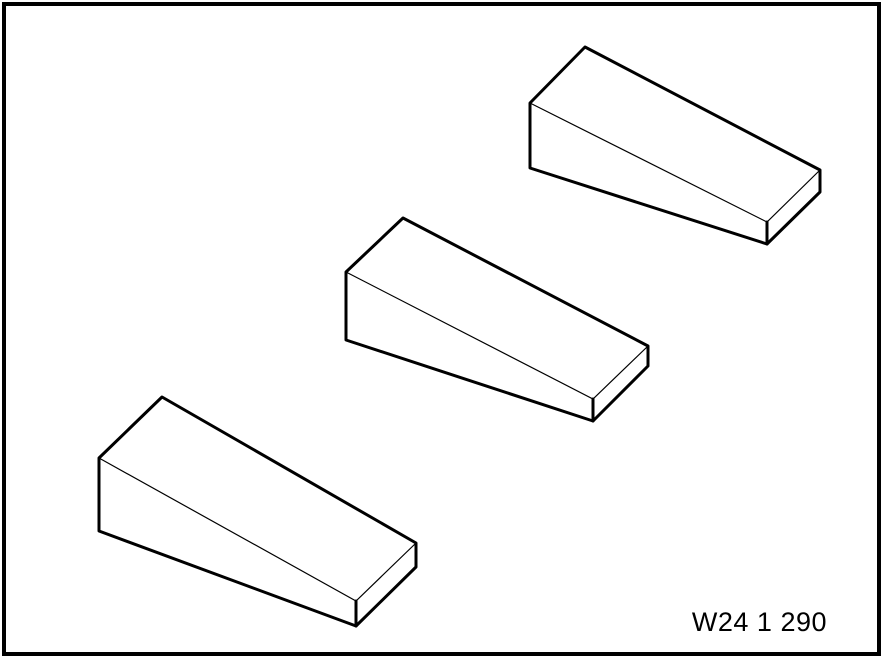  Describe the element at coordinates (497, 319) in the screenshot. I see `wedge-block-middle` at that location.